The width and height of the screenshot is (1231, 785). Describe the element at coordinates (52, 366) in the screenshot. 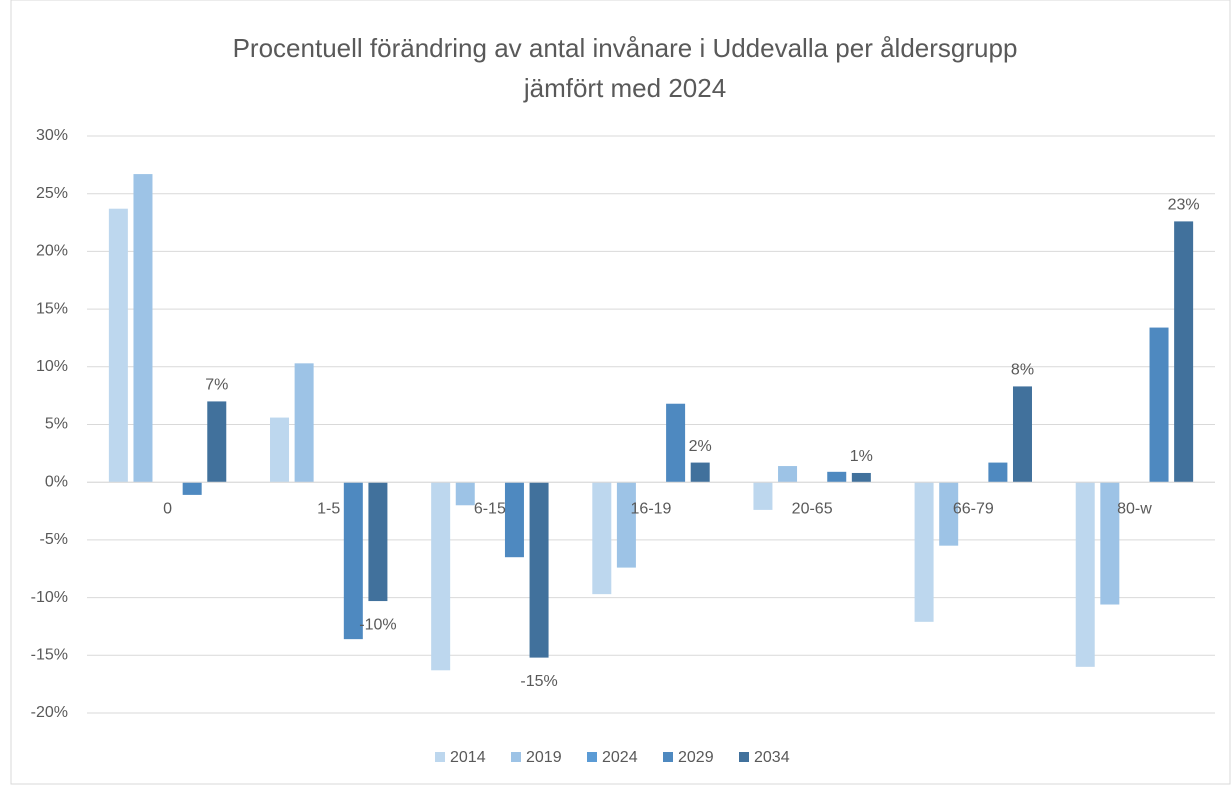

I see `y-tick-label: 10%` at that location.